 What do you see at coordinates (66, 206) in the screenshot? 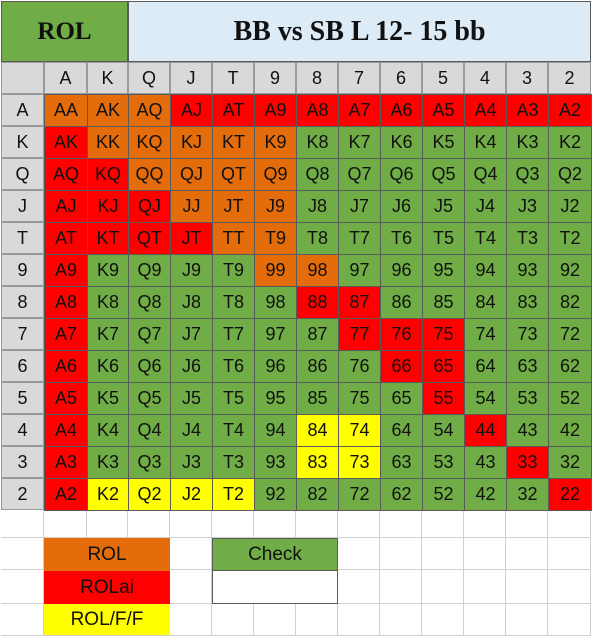
I see `hand-cell: AJ` at bounding box center [66, 206].